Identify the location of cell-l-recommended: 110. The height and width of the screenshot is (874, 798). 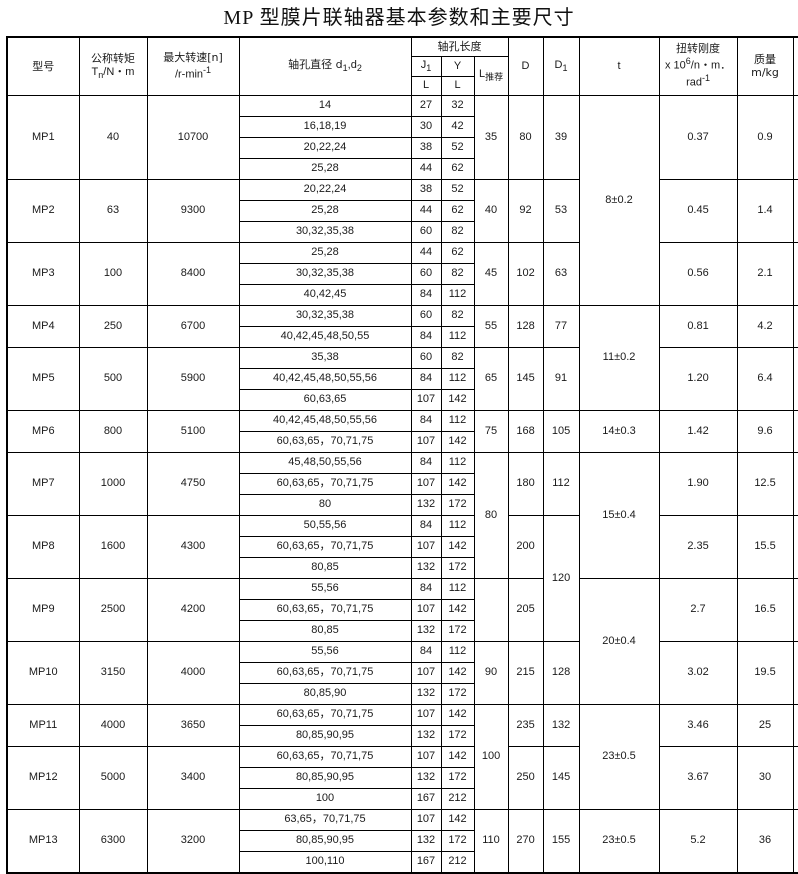
(491, 841).